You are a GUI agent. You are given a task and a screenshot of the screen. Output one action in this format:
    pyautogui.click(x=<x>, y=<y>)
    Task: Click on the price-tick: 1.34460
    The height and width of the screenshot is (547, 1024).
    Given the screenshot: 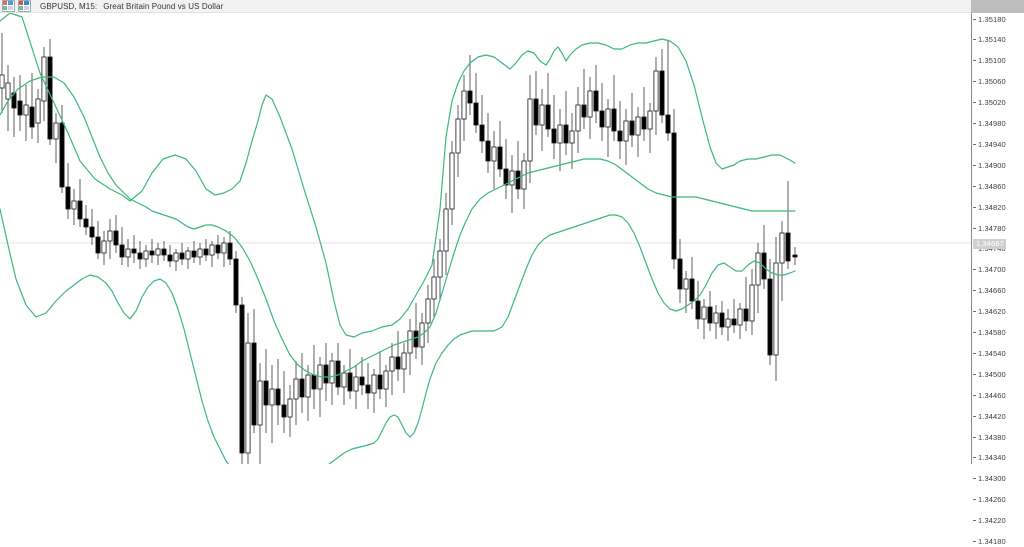 What is the action you would take?
    pyautogui.click(x=989, y=395)
    